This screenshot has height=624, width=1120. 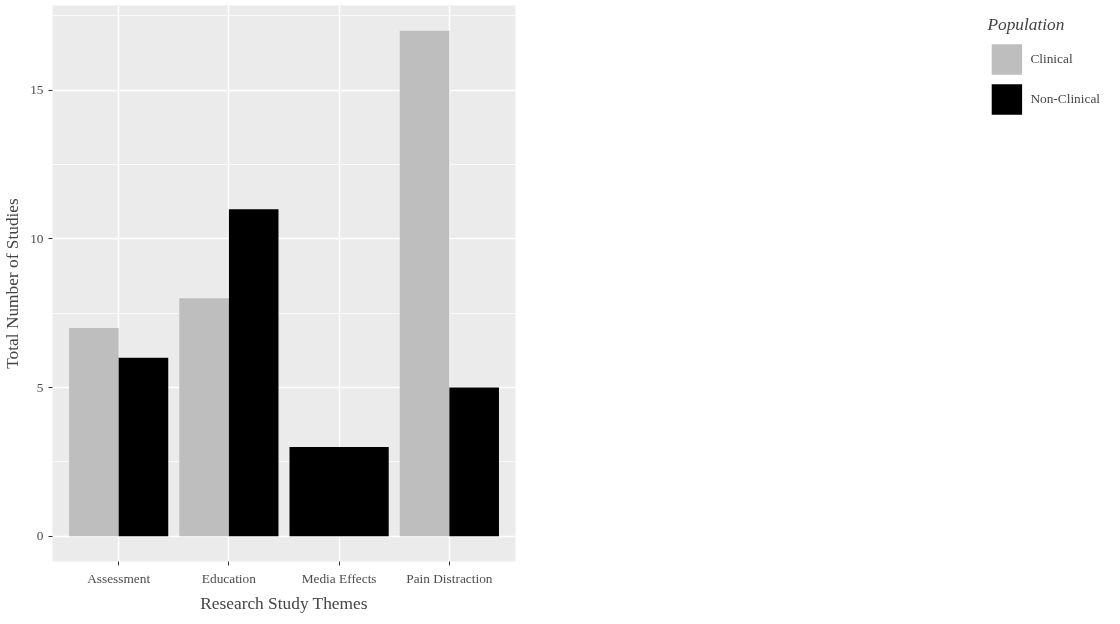 I want to click on x-axis-title: Research Study Themes, so click(x=284, y=603).